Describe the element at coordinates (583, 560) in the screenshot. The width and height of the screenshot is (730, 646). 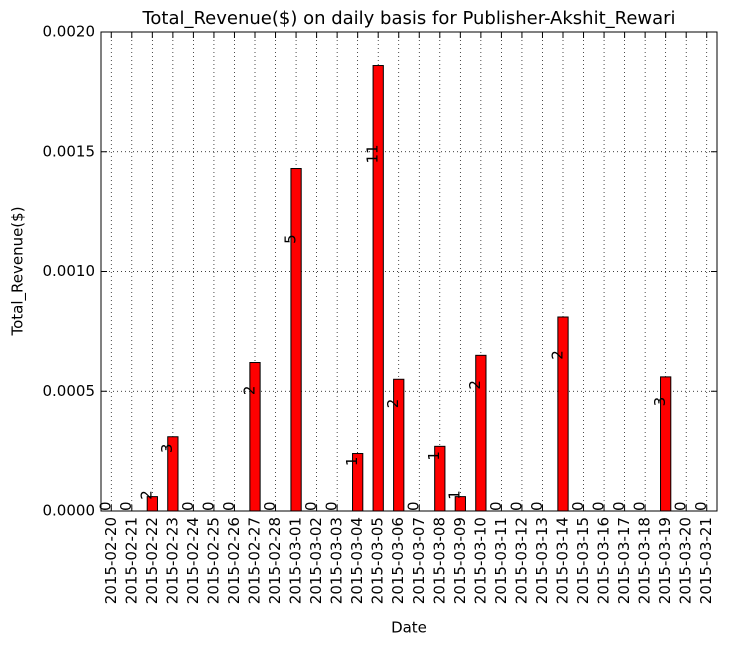
I see `x-tick-label: 2015-03-15` at that location.